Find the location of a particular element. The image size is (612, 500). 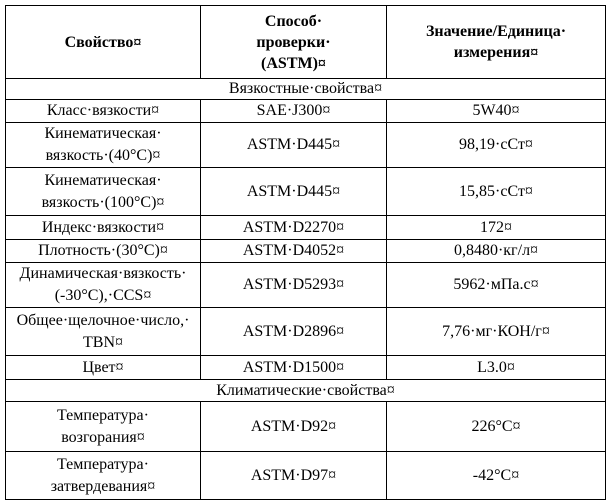

section-cell: Вязкостные·свойства¤ is located at coordinates (305, 89).